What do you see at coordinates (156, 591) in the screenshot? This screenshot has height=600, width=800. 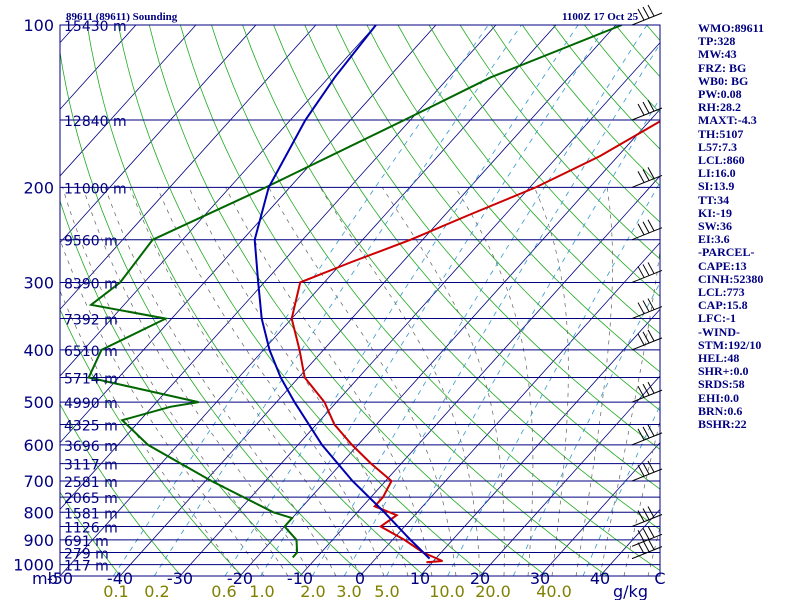 I see `mixing-ratio-tick-label: 0.2` at bounding box center [156, 591].